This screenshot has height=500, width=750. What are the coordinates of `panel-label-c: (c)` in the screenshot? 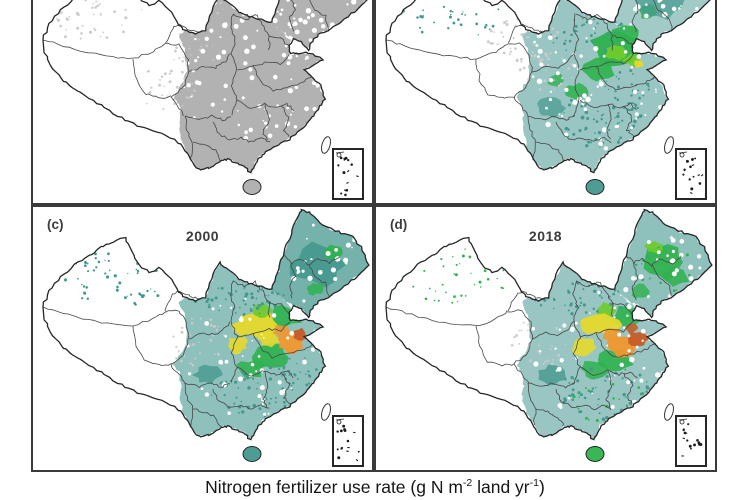 It's located at (55, 224).